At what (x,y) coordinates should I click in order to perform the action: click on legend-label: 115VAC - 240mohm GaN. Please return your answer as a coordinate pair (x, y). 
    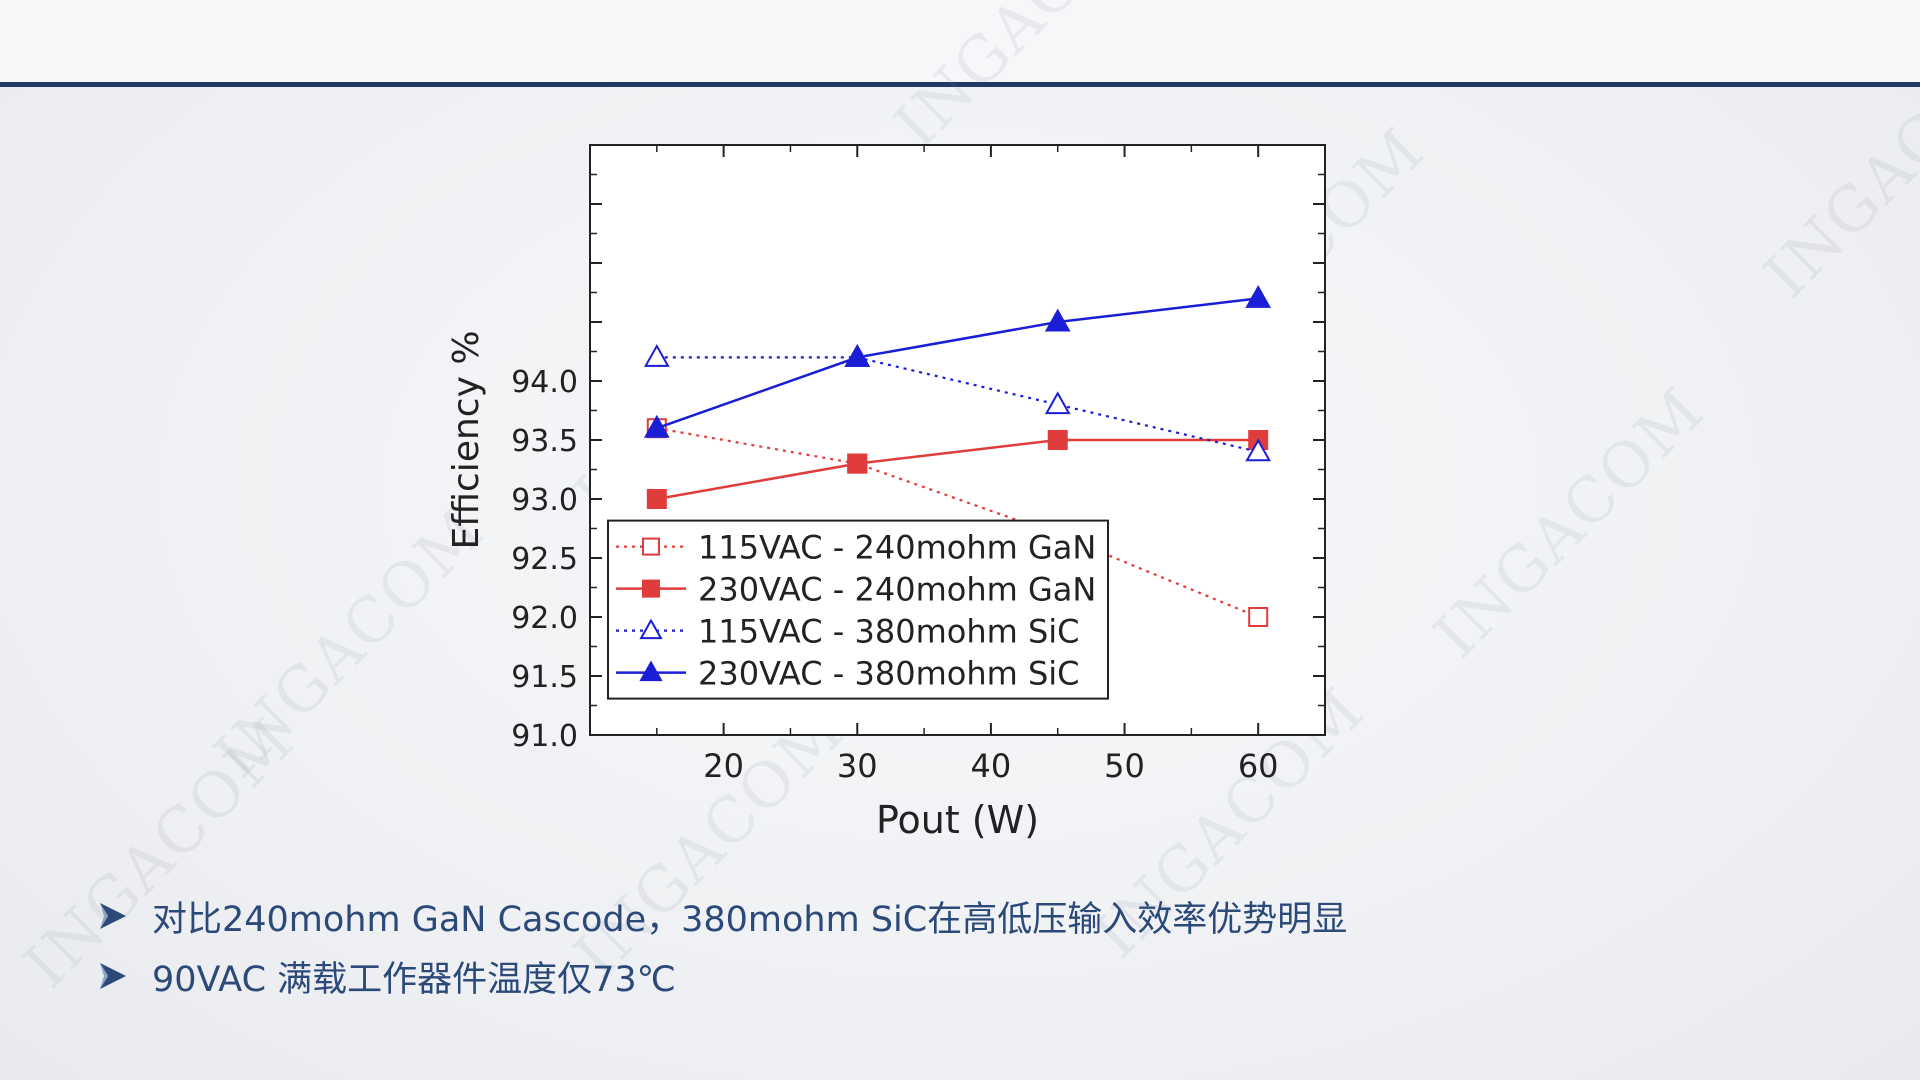
    Looking at the image, I should click on (897, 548).